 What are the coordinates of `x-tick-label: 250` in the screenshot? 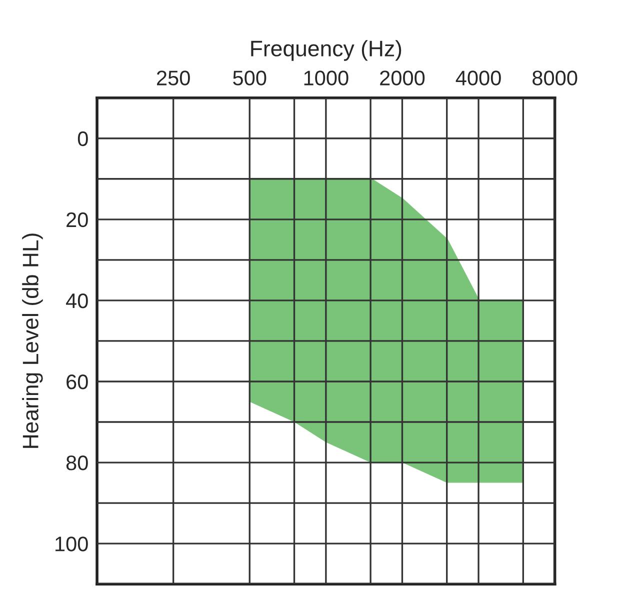 It's located at (173, 78).